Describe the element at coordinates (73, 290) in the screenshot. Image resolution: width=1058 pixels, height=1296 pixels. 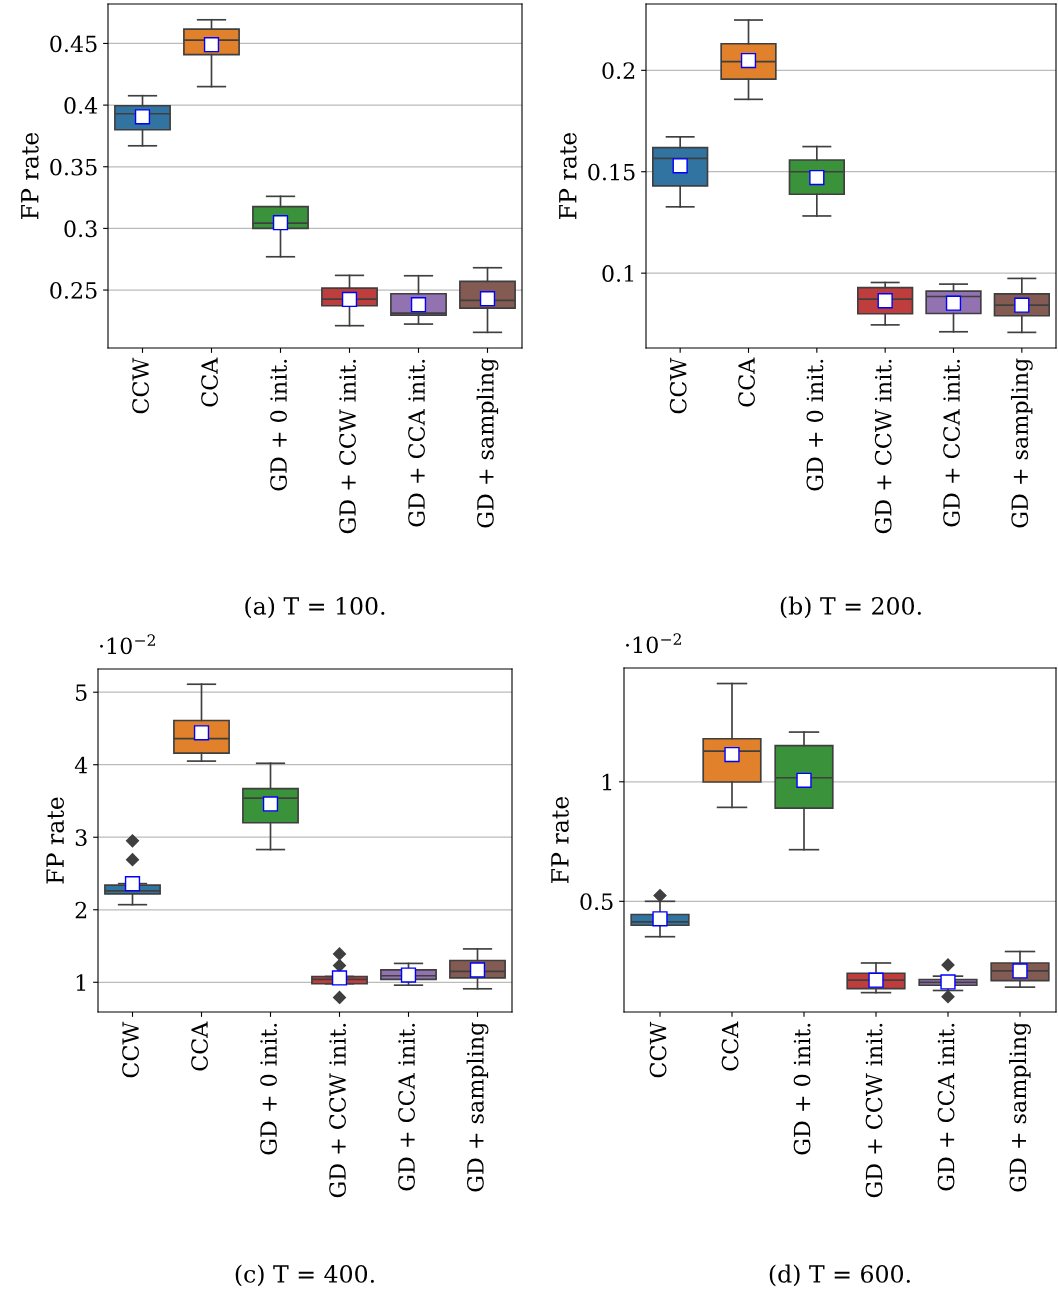
I see `y-tick-label: 0.25` at that location.